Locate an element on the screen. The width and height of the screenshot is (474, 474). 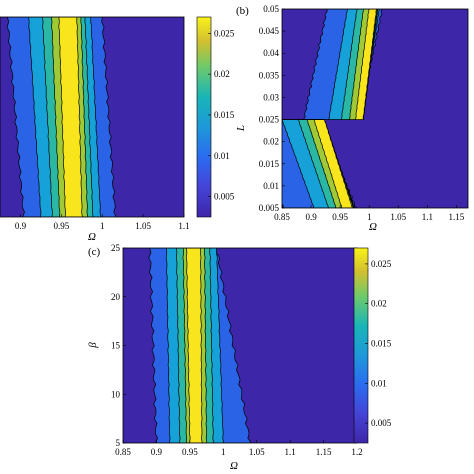
panel-c-colorbar-tick-label: 0.025 is located at coordinates (381, 264).